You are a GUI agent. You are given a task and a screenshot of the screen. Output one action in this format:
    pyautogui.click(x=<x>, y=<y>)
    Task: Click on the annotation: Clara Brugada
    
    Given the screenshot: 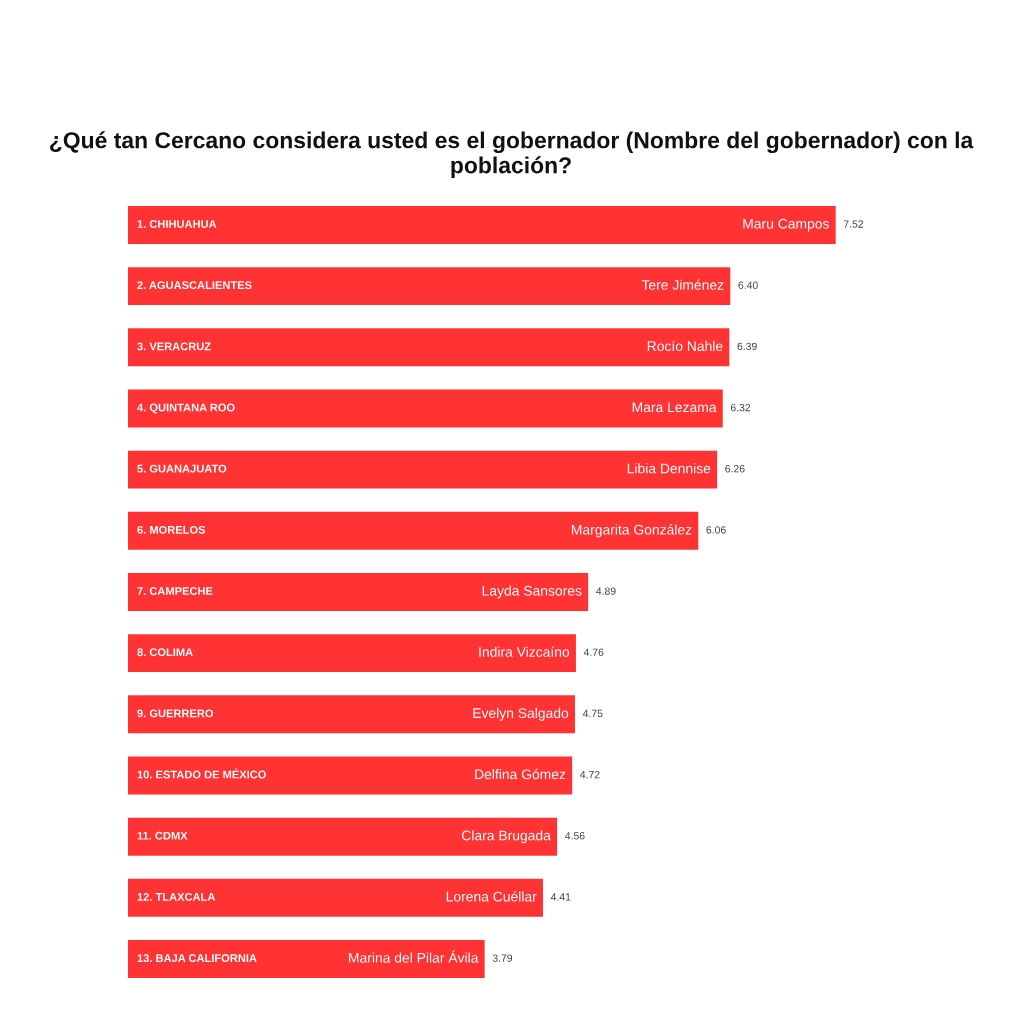 What is the action you would take?
    pyautogui.click(x=506, y=837)
    